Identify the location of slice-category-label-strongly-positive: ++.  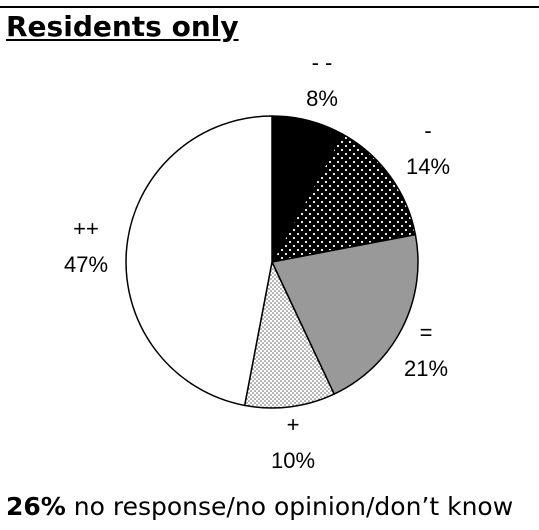
(86, 228).